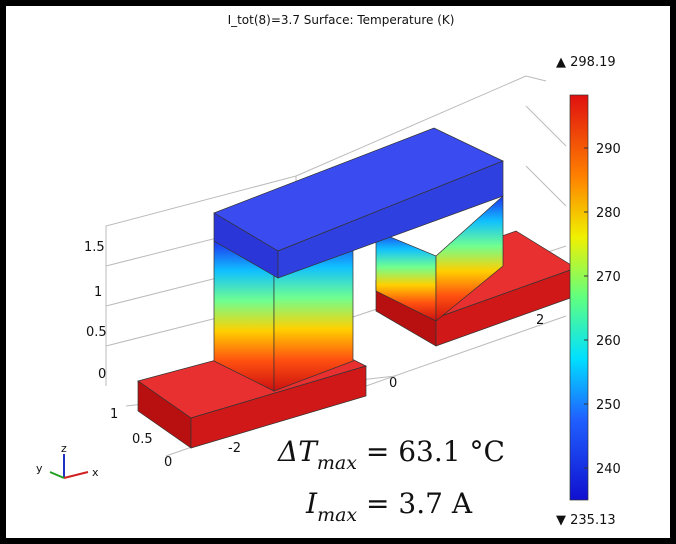  Describe the element at coordinates (76, 475) in the screenshot. I see `triad-x` at that location.